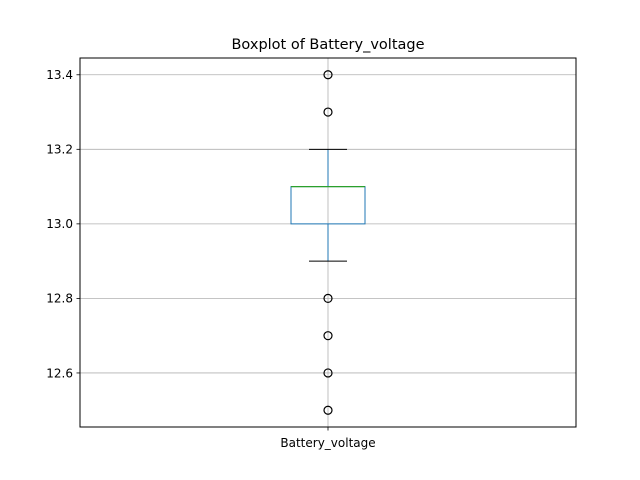 This screenshot has height=480, width=640. What do you see at coordinates (327, 443) in the screenshot?
I see `x-tick-label: Battery_voltage` at bounding box center [327, 443].